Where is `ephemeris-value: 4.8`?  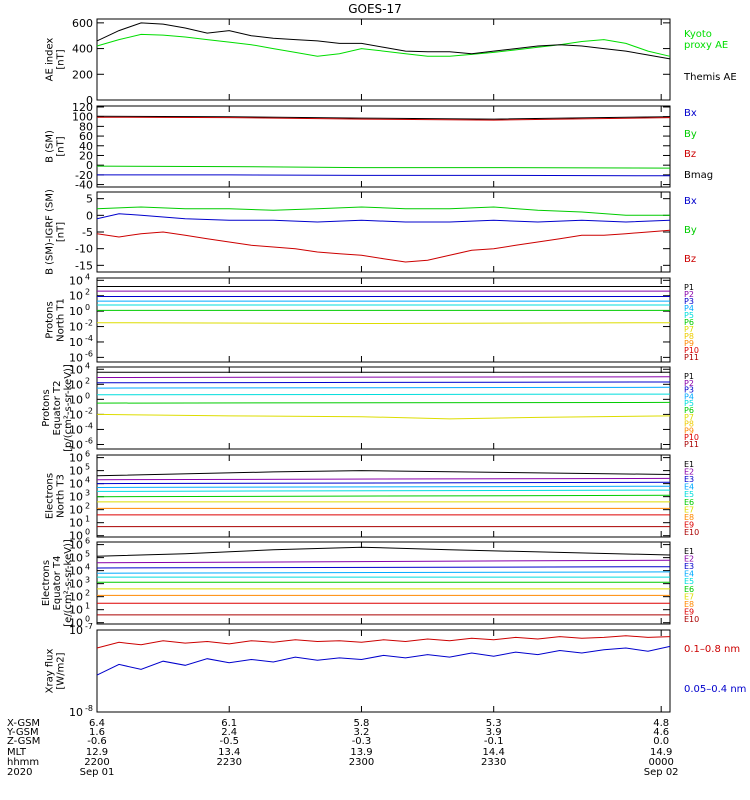
ephemeris-value: 4.8 is located at coordinates (661, 723).